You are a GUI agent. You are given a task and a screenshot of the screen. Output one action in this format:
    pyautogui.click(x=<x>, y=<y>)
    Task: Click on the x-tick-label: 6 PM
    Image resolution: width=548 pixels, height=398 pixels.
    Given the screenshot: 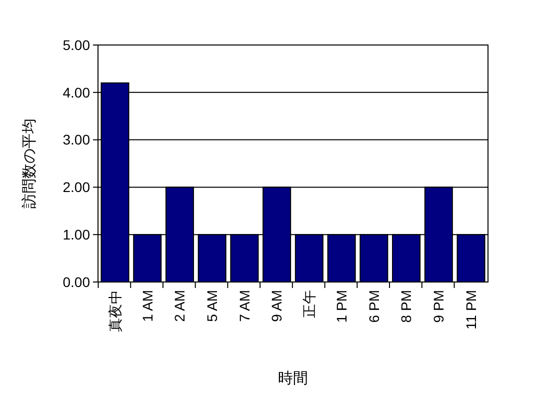 What is the action you would take?
    pyautogui.click(x=374, y=306)
    